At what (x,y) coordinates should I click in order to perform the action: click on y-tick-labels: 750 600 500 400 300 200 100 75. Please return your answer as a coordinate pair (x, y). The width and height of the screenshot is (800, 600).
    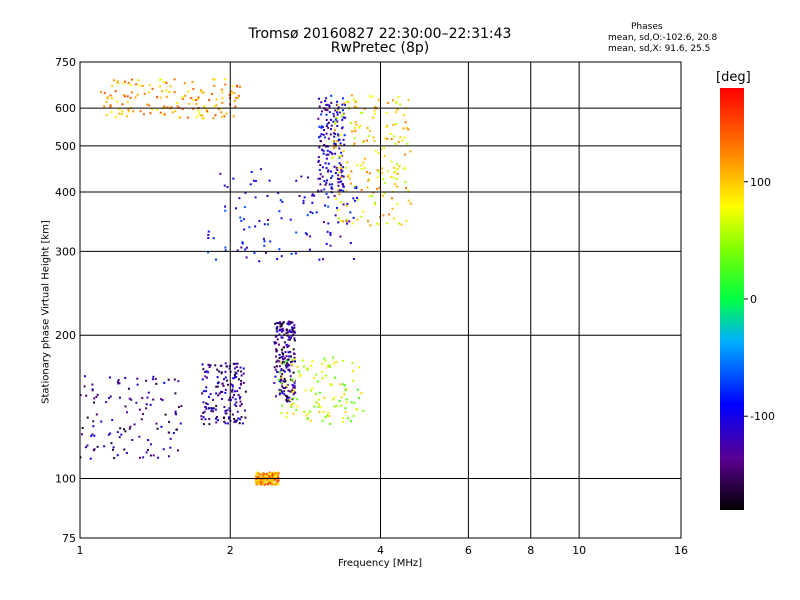
    Looking at the image, I should click on (65, 300).